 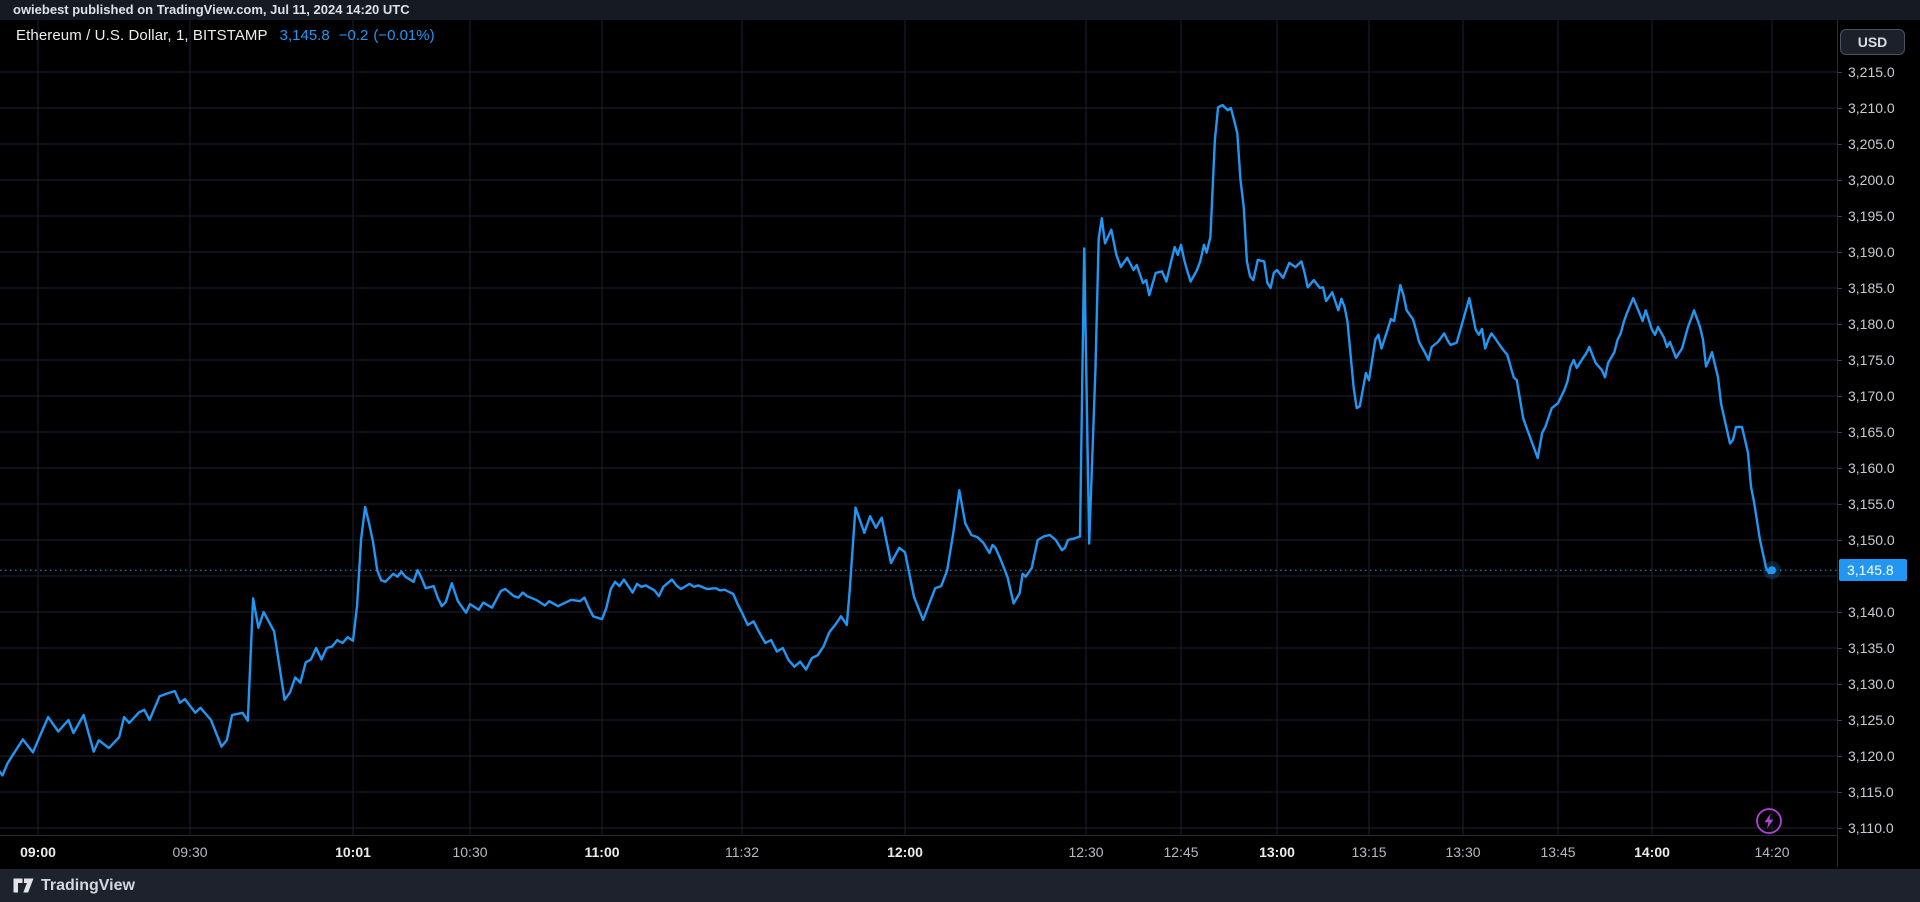 What do you see at coordinates (1872, 42) in the screenshot?
I see `currency-button: USD` at bounding box center [1872, 42].